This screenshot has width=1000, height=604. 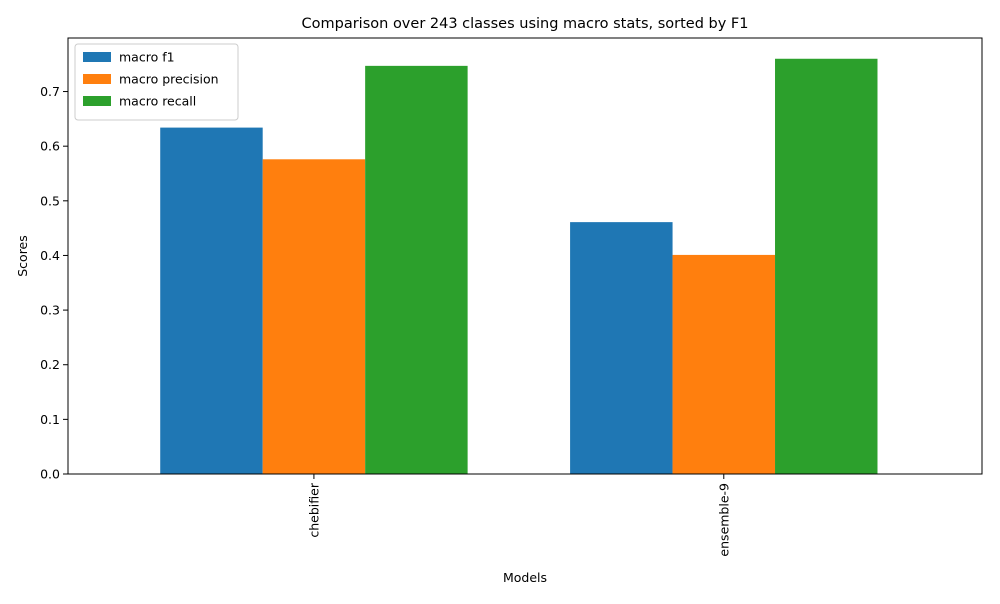 I want to click on x-axis-label: Models, so click(x=525, y=577).